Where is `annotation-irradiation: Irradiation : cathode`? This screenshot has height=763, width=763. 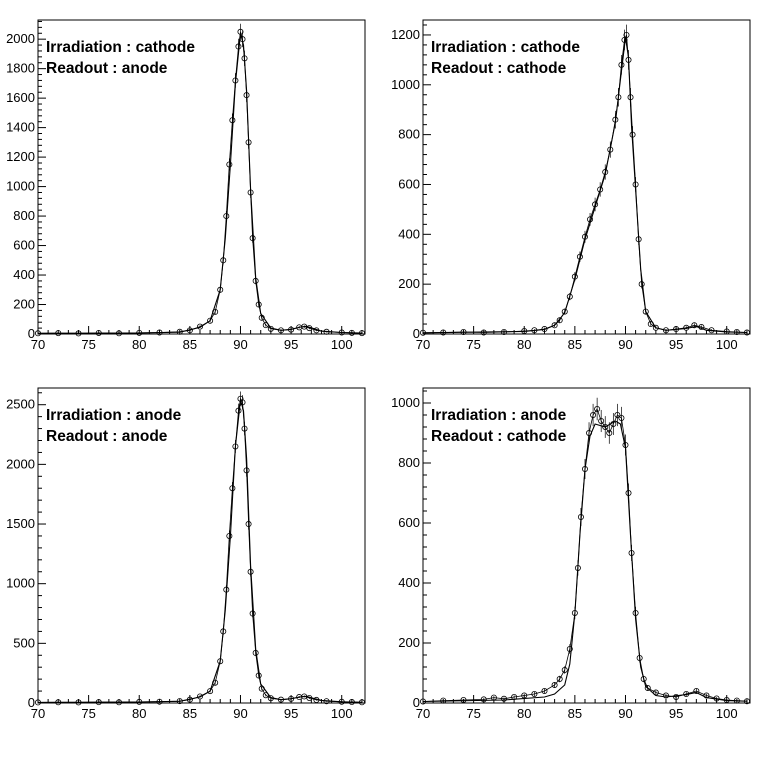 annotation-irradiation: Irradiation : cathode is located at coordinates (505, 47).